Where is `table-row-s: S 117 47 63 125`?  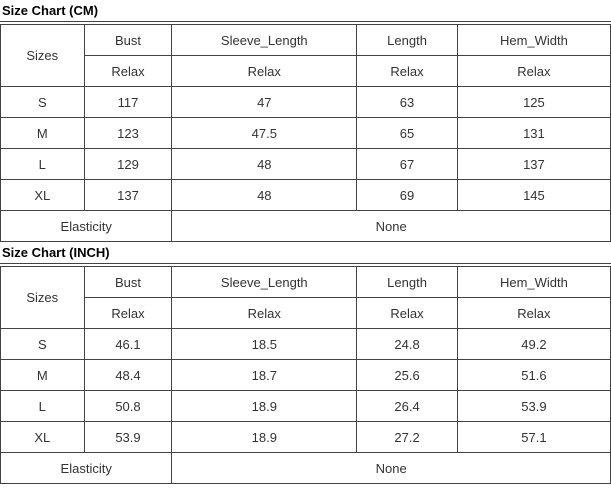 table-row-s: S 117 47 63 125 is located at coordinates (305, 102).